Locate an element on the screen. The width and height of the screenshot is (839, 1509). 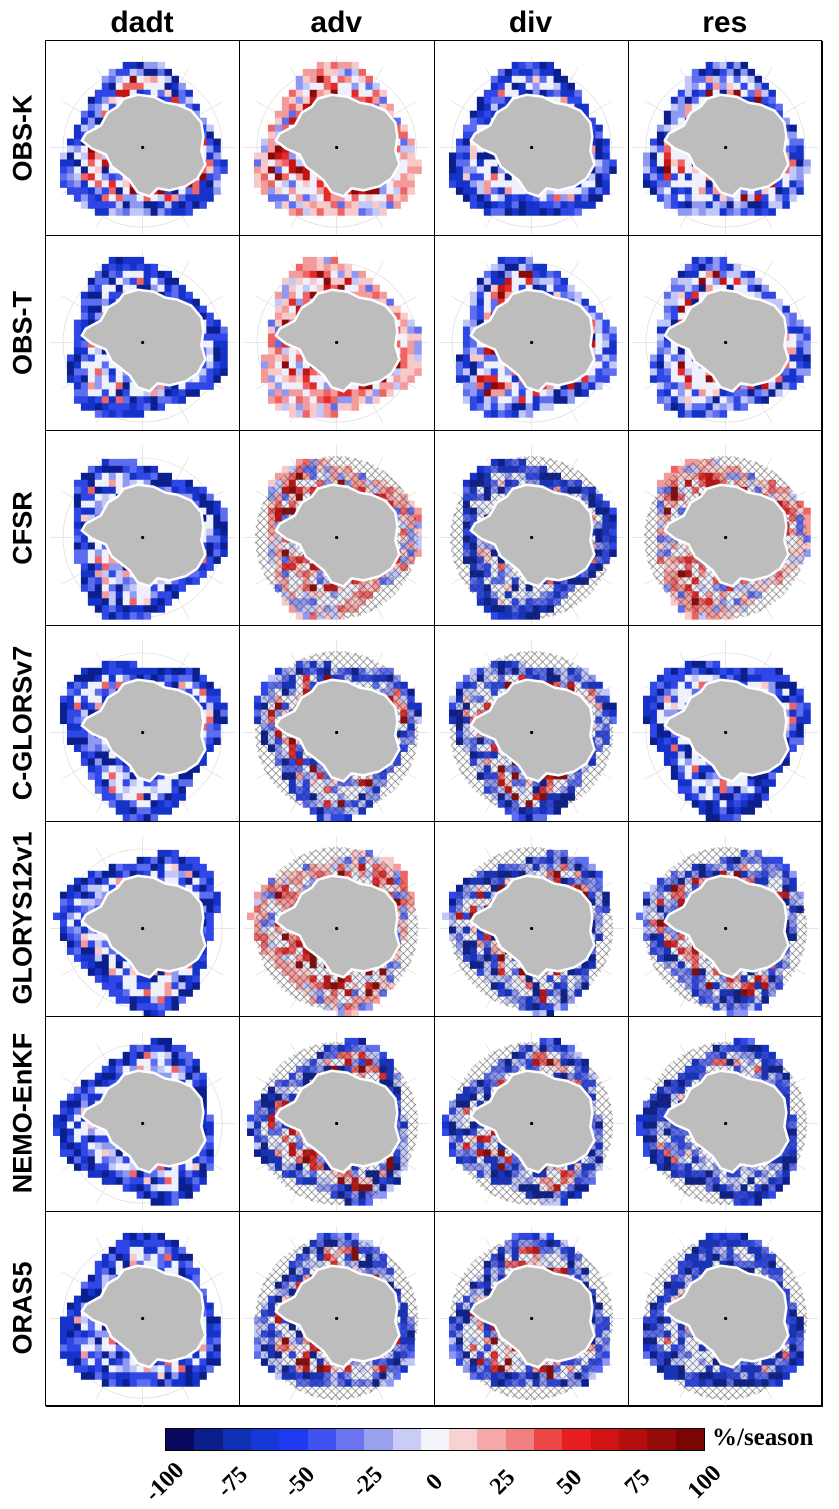
colorbar-tick-label: 75 is located at coordinates (637, 1482).